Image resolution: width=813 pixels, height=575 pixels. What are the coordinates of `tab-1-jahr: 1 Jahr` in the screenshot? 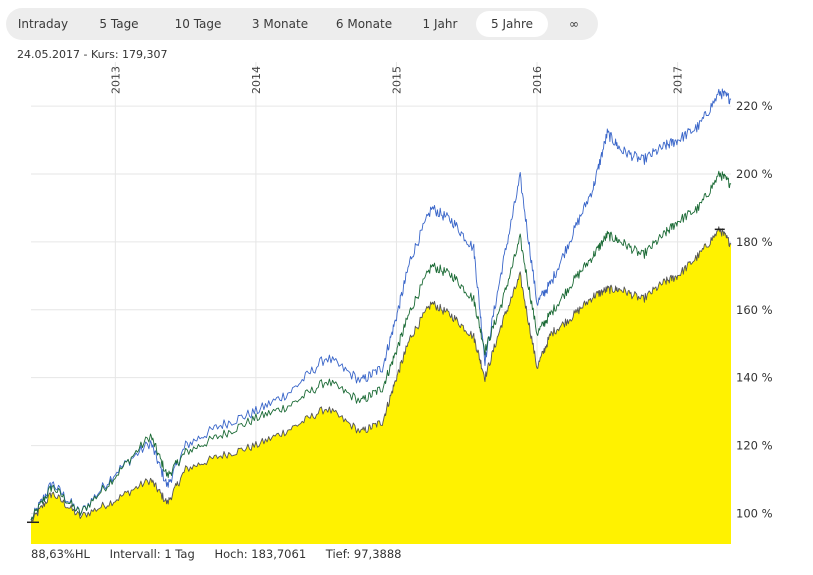 It's located at (440, 24).